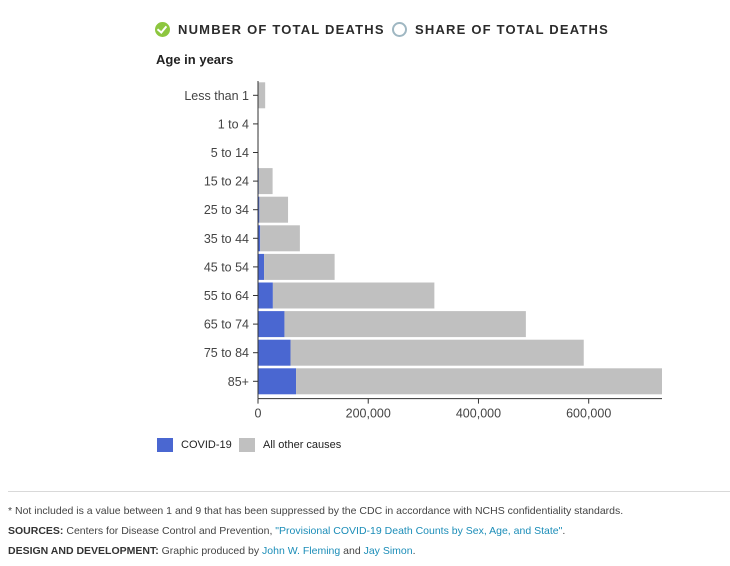 This screenshot has height=566, width=730. What do you see at coordinates (301, 551) in the screenshot?
I see `author-link-fleming: John W. Fleming` at bounding box center [301, 551].